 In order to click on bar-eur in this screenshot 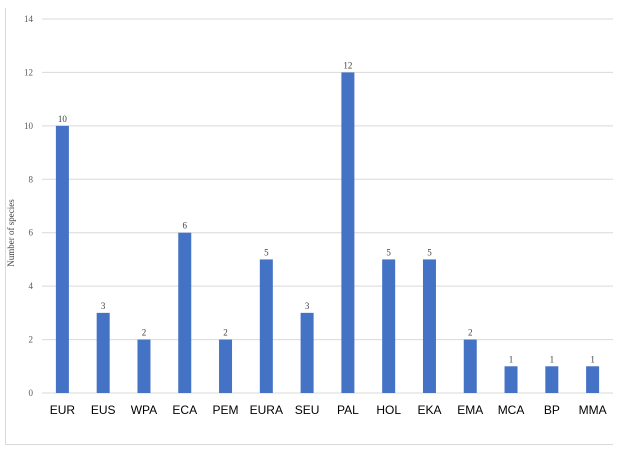, I will do `click(62, 259)`.